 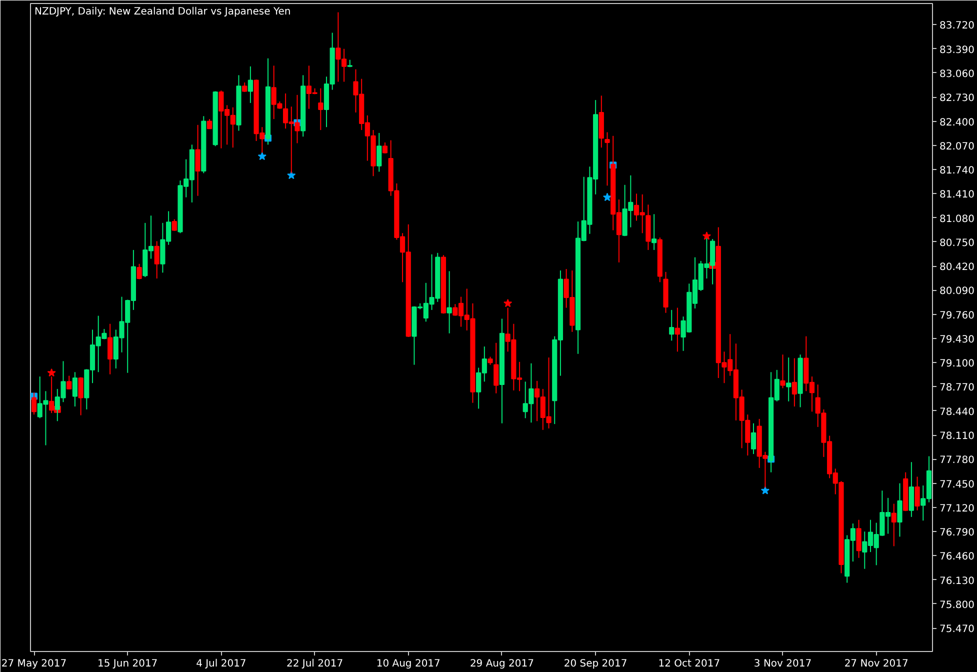 What do you see at coordinates (957, 484) in the screenshot?
I see `y-tick-label: 77.450` at bounding box center [957, 484].